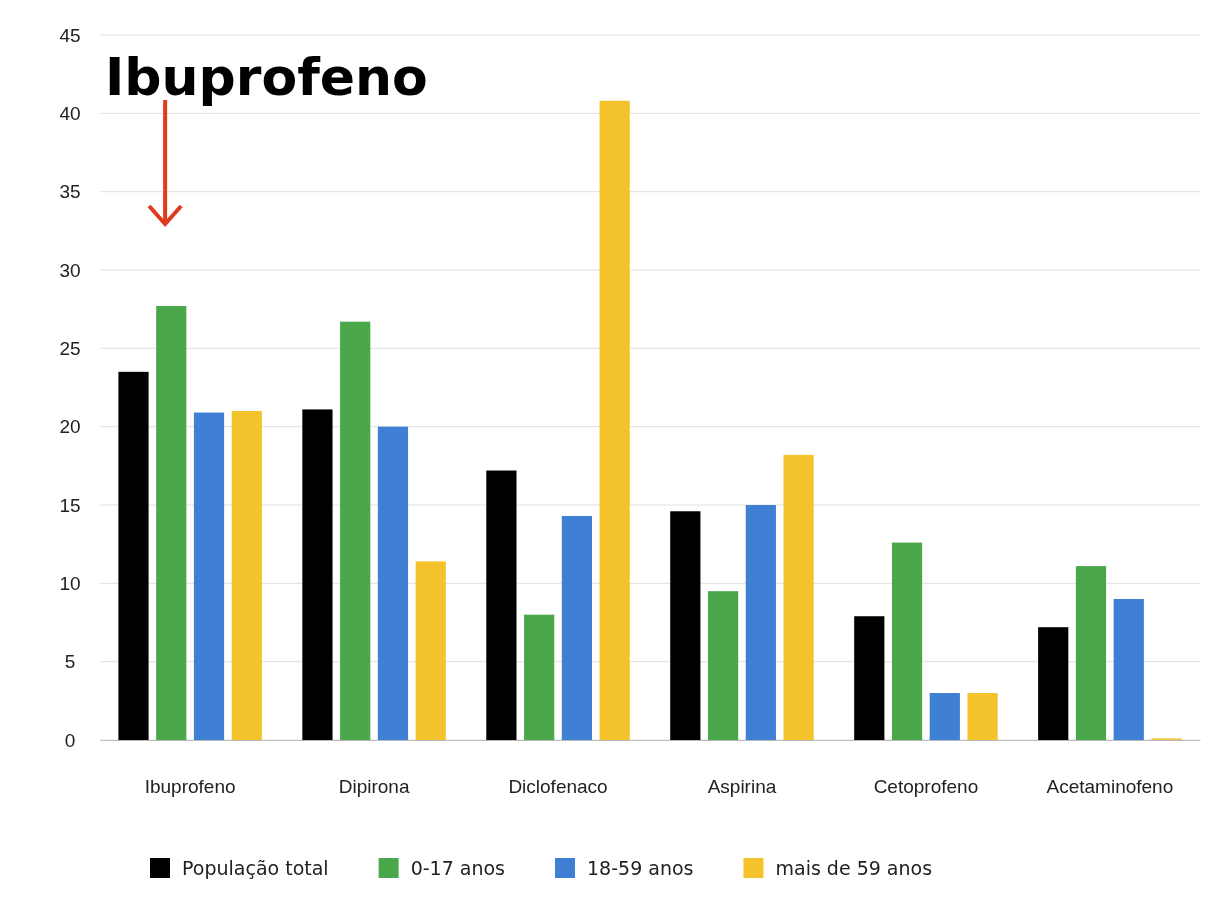 The height and width of the screenshot is (915, 1218). I want to click on legend-label: 0-17 anos, so click(458, 868).